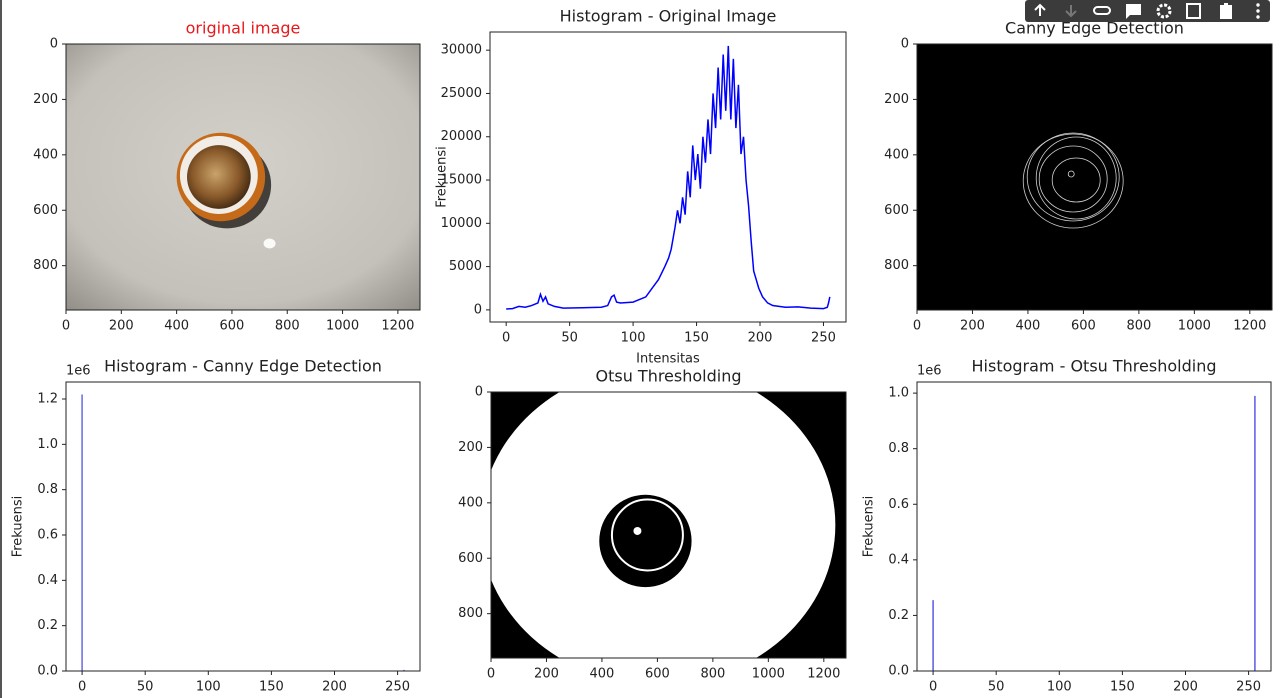 The width and height of the screenshot is (1280, 698). Describe the element at coordinates (1, 349) in the screenshot. I see `cell-border` at that location.